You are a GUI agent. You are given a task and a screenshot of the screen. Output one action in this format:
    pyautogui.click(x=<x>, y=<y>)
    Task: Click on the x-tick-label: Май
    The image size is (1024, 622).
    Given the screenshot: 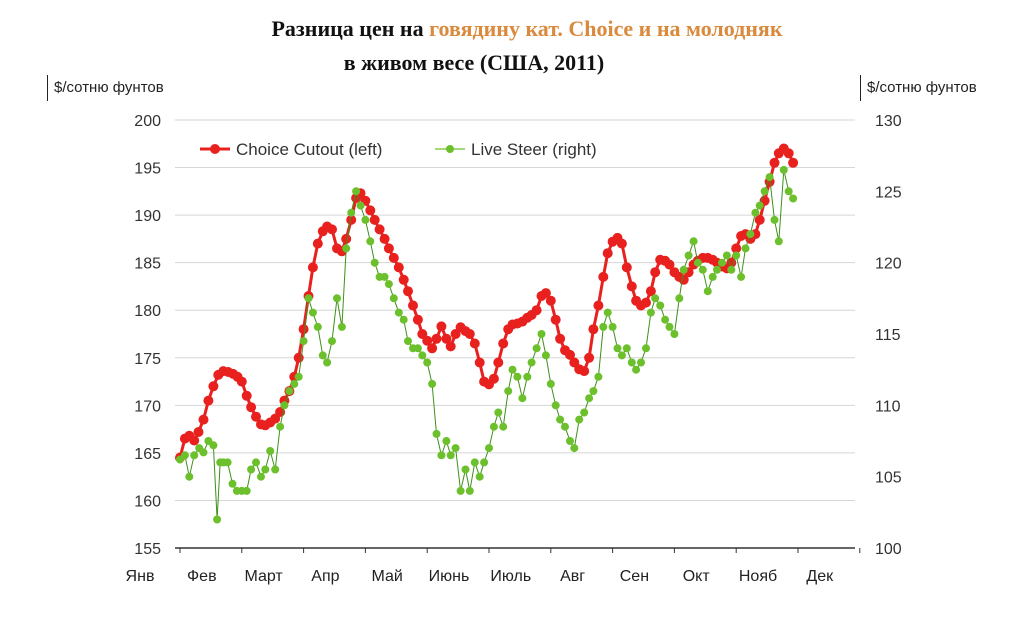 What is the action you would take?
    pyautogui.click(x=387, y=576)
    